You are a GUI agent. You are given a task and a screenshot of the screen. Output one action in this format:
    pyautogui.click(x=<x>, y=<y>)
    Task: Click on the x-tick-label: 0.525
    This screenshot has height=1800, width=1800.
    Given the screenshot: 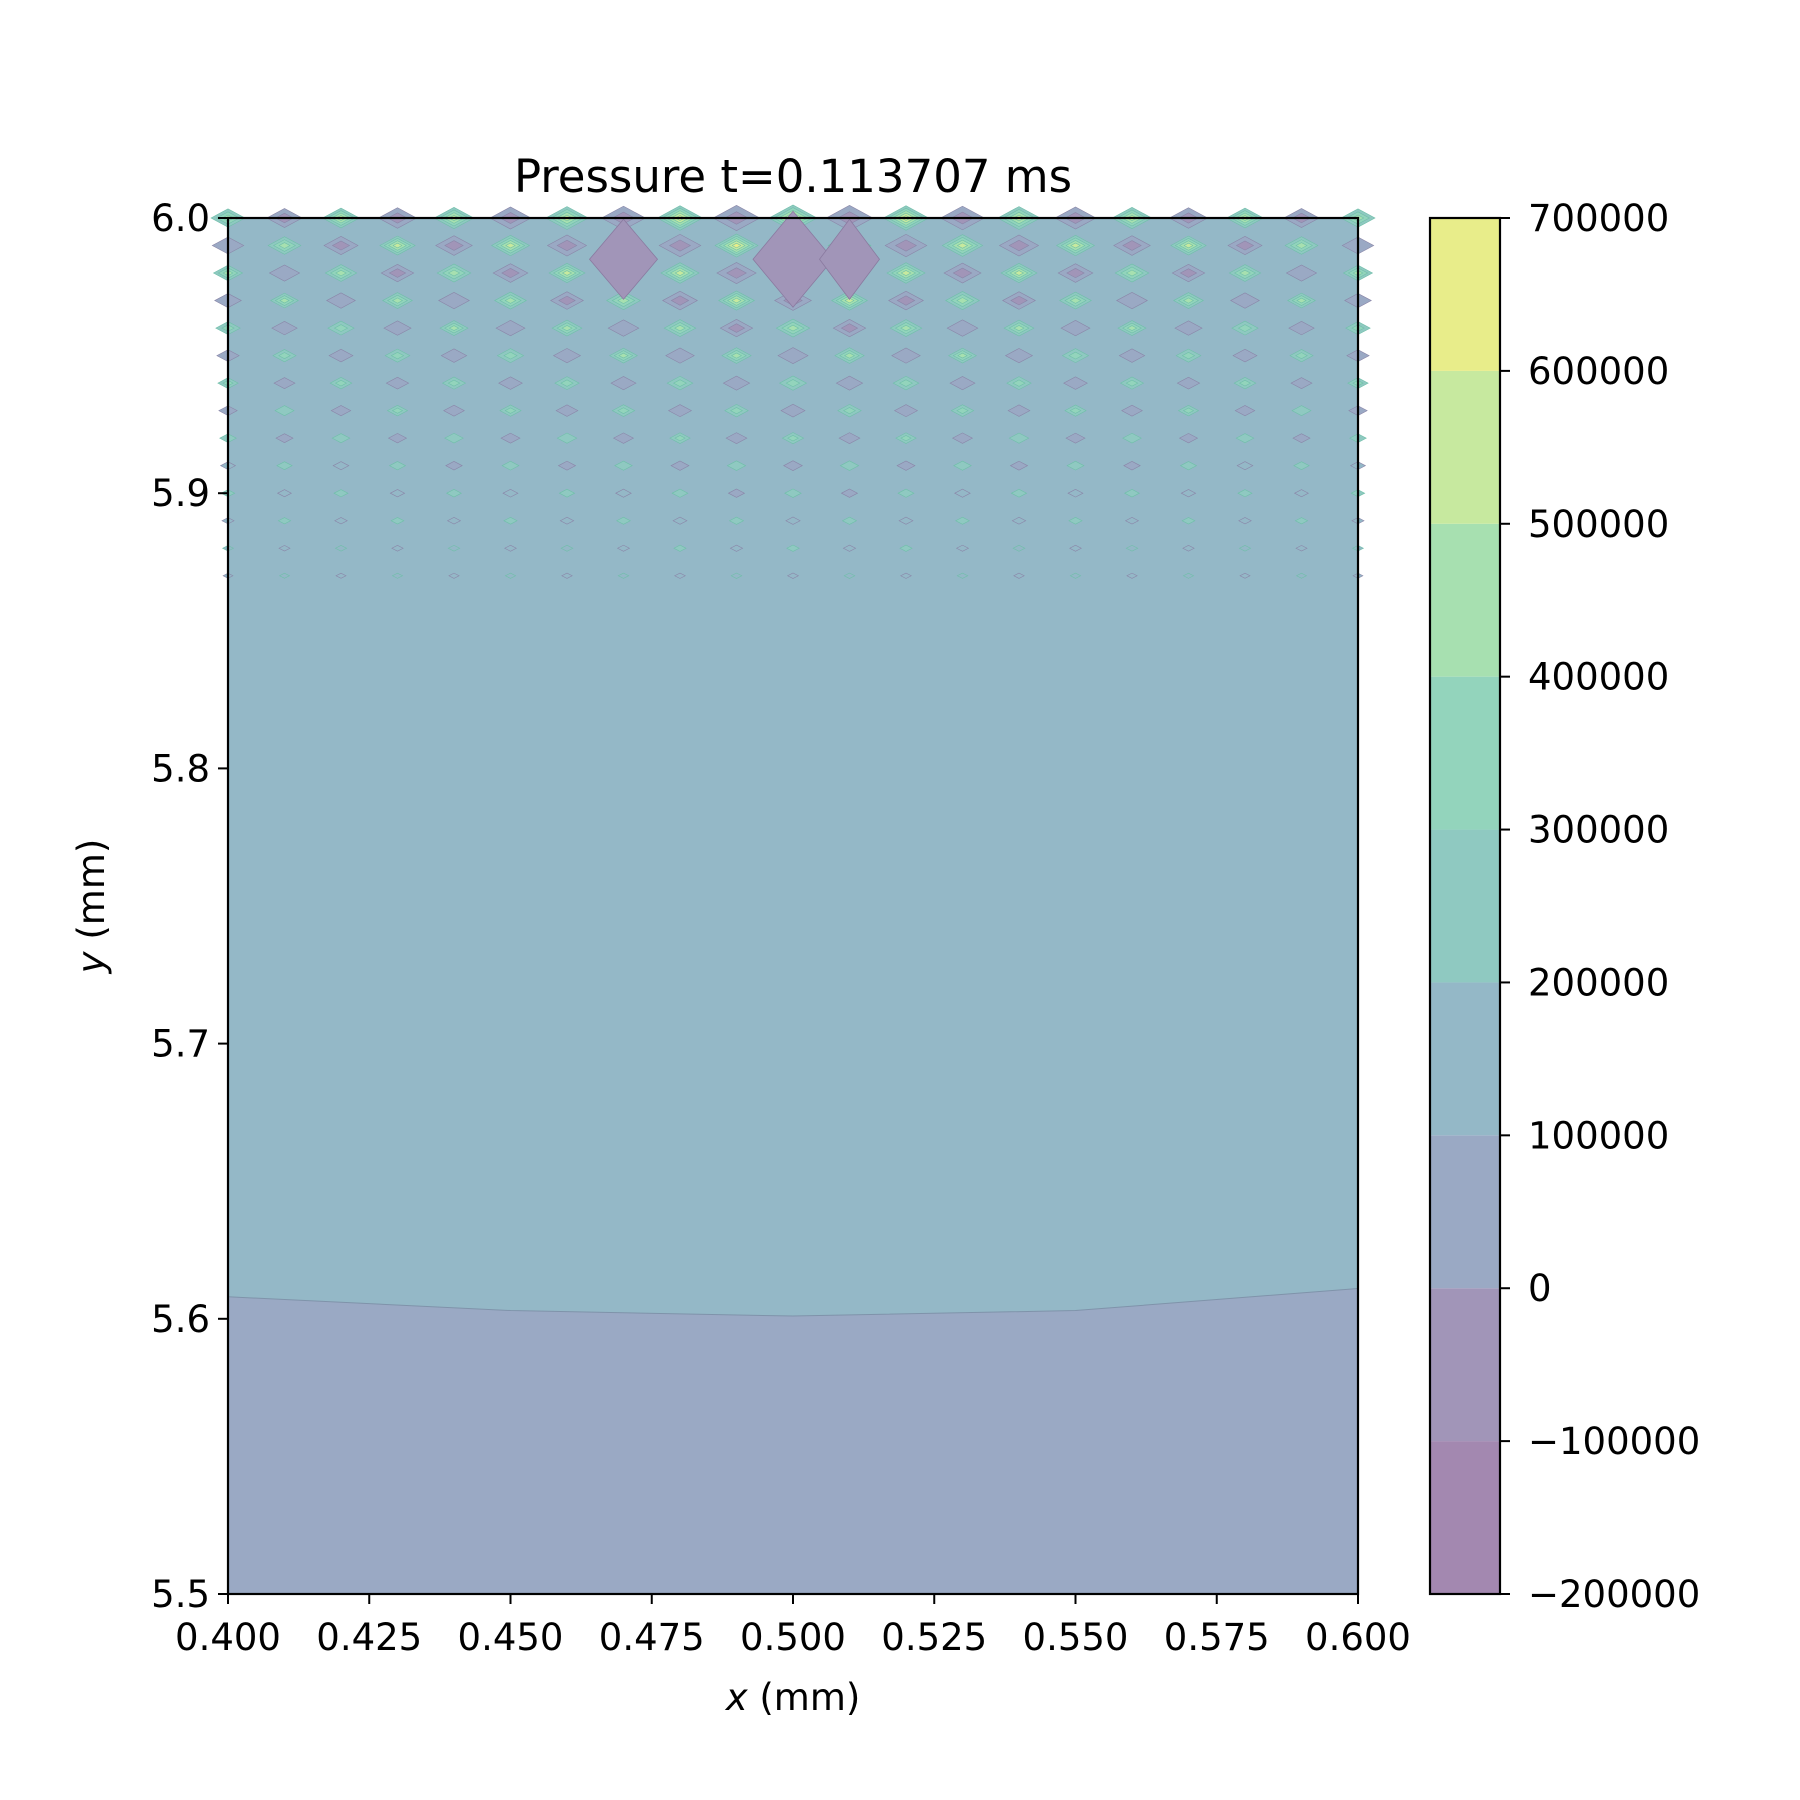 What is the action you would take?
    pyautogui.click(x=934, y=1637)
    